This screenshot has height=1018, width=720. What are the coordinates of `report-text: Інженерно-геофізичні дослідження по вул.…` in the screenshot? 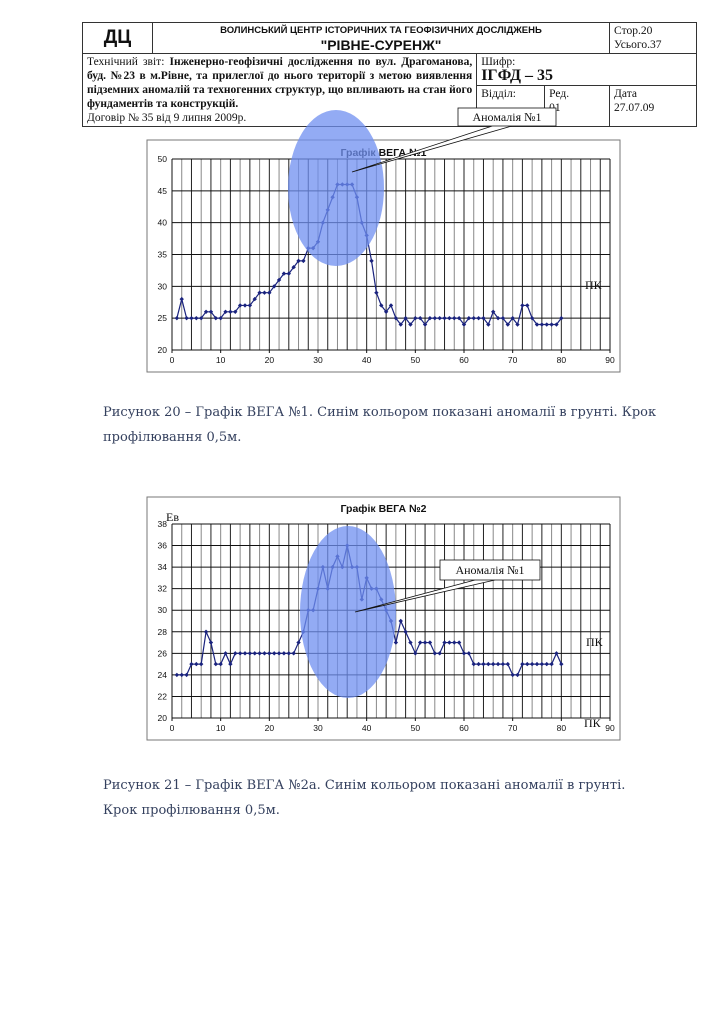 It's located at (280, 83).